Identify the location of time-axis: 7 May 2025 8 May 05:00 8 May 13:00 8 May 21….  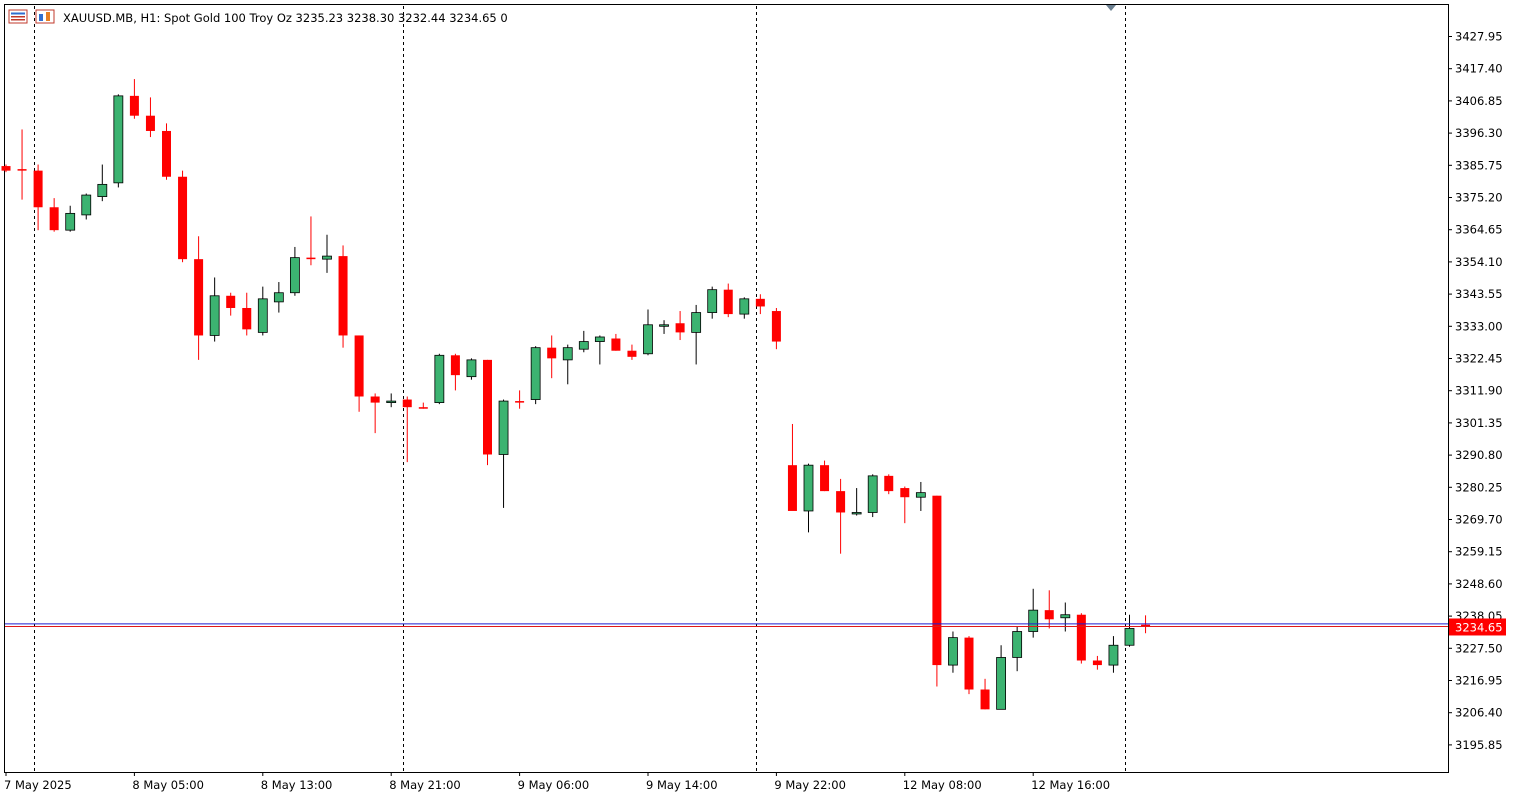
(557, 782).